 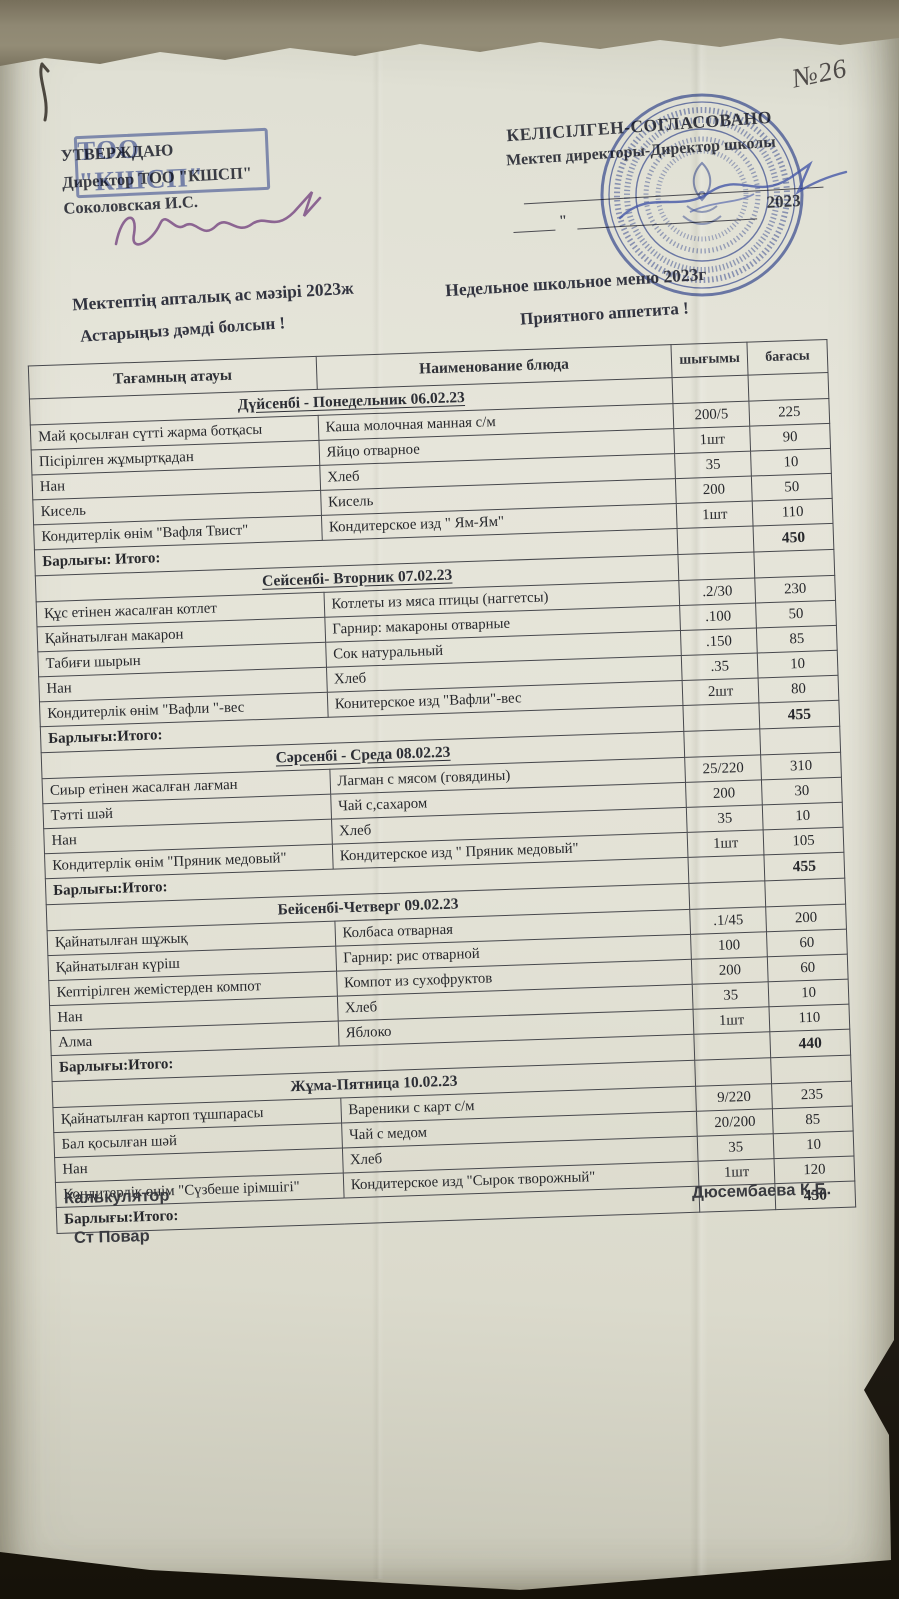 What do you see at coordinates (111, 1237) in the screenshot?
I see `senior-cook-label: Ст Повар` at bounding box center [111, 1237].